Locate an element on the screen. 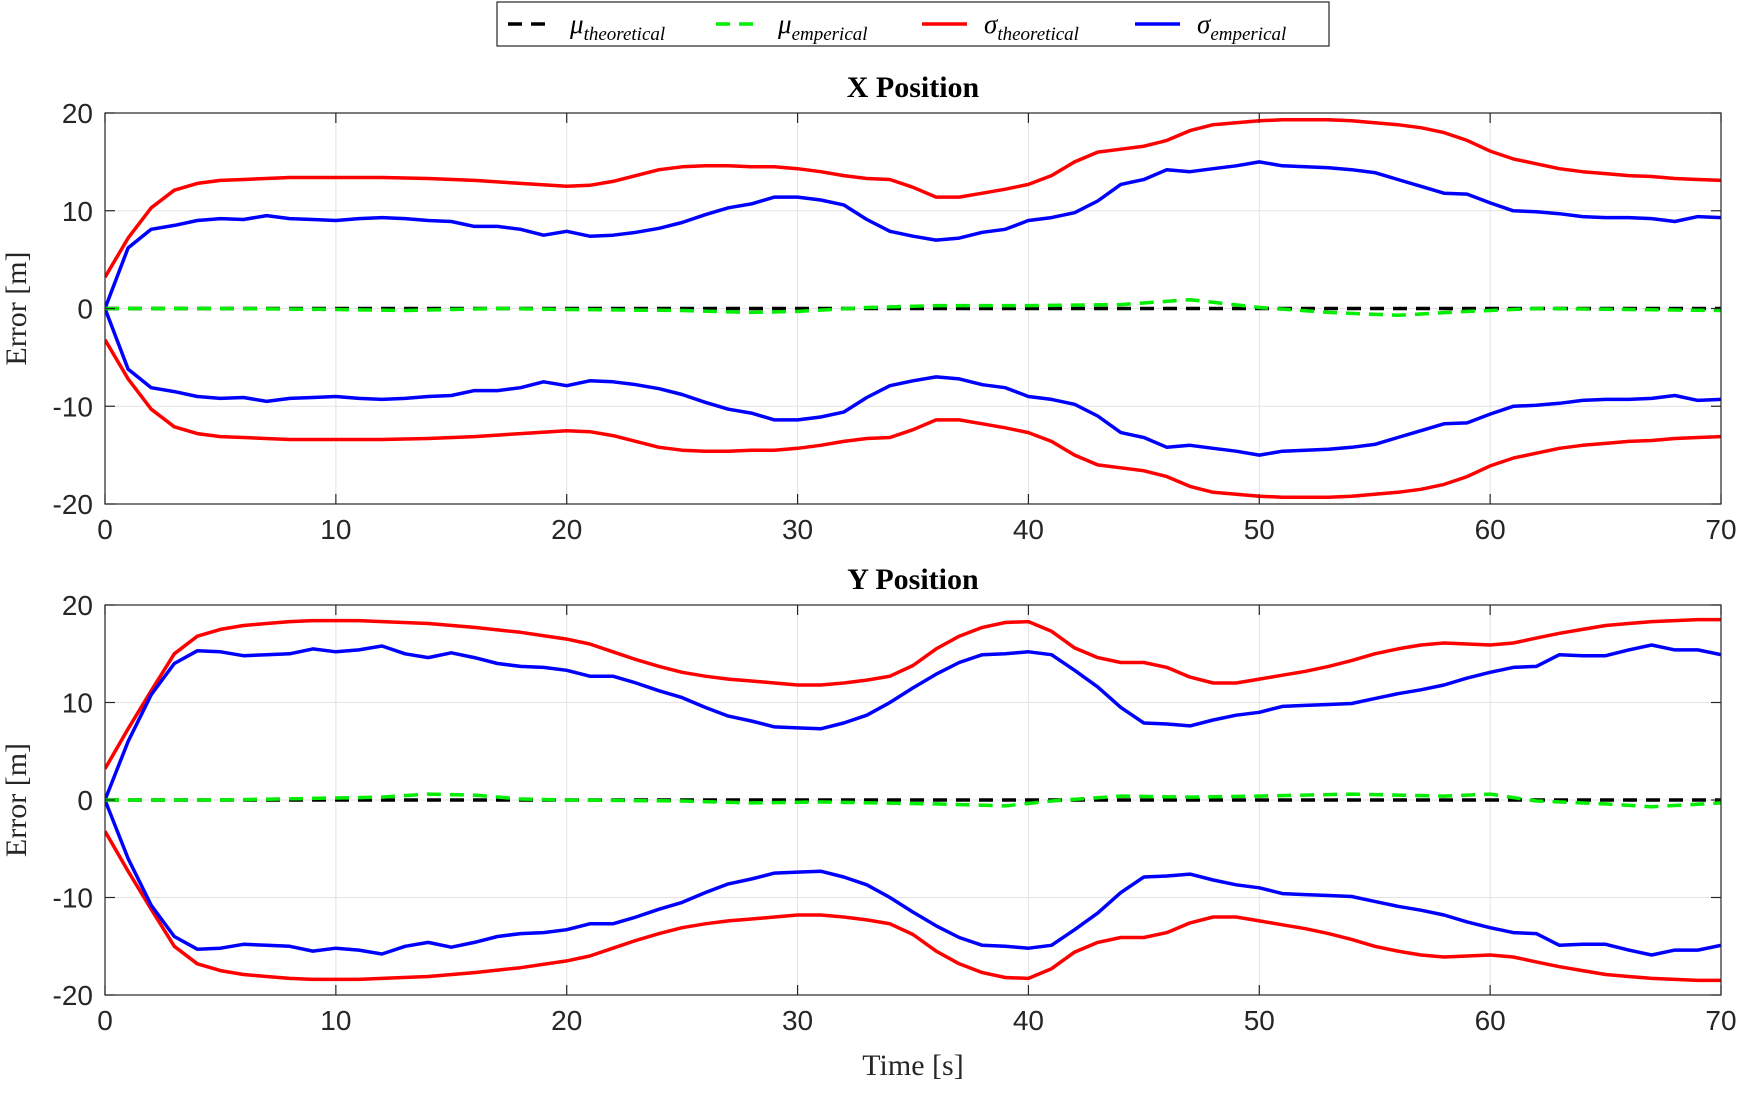  legend-label: μtheoretical is located at coordinates (617, 27).